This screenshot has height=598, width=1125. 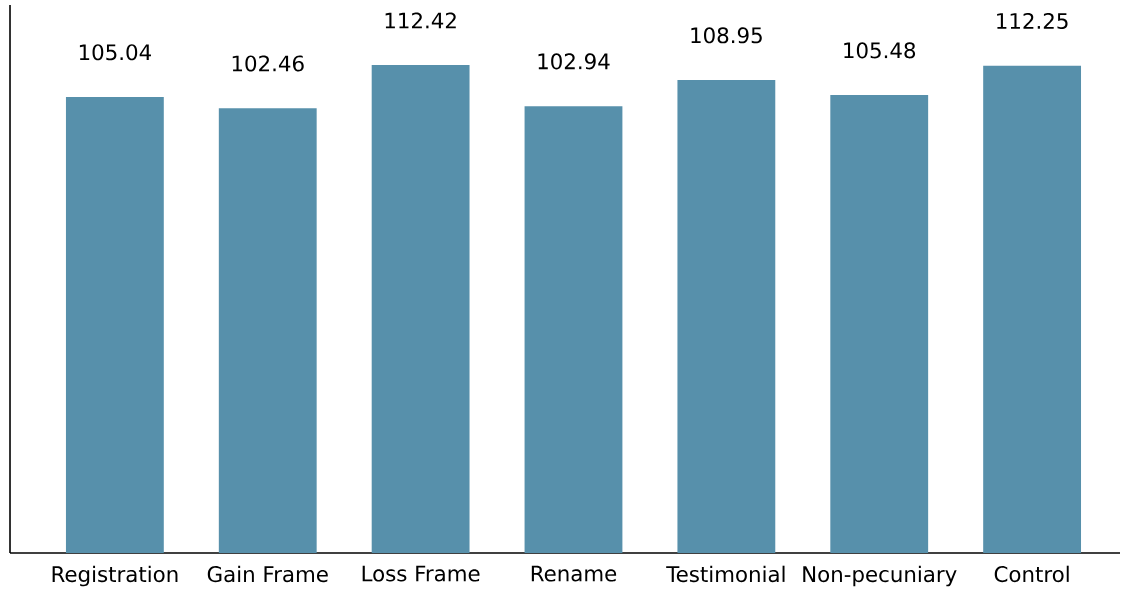 What do you see at coordinates (574, 573) in the screenshot?
I see `x-tick-label: Rename` at bounding box center [574, 573].